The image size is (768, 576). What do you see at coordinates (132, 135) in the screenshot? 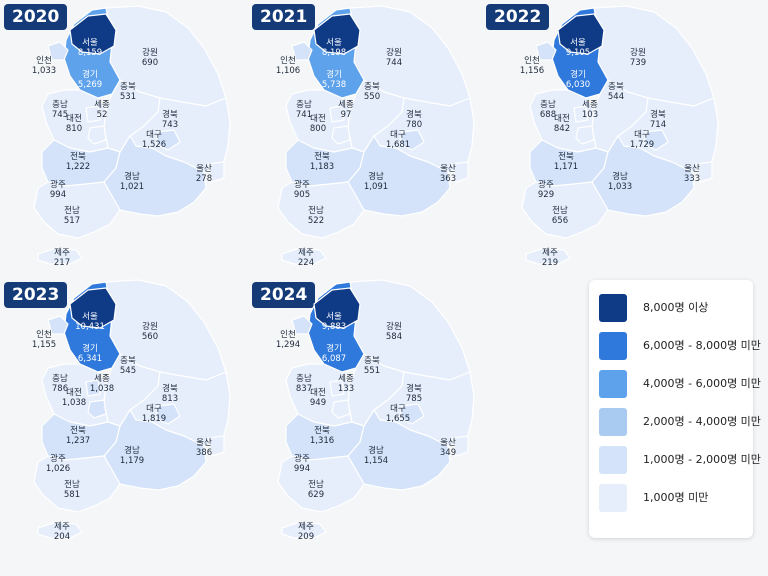
I see `map-shapes-2020` at bounding box center [132, 135].